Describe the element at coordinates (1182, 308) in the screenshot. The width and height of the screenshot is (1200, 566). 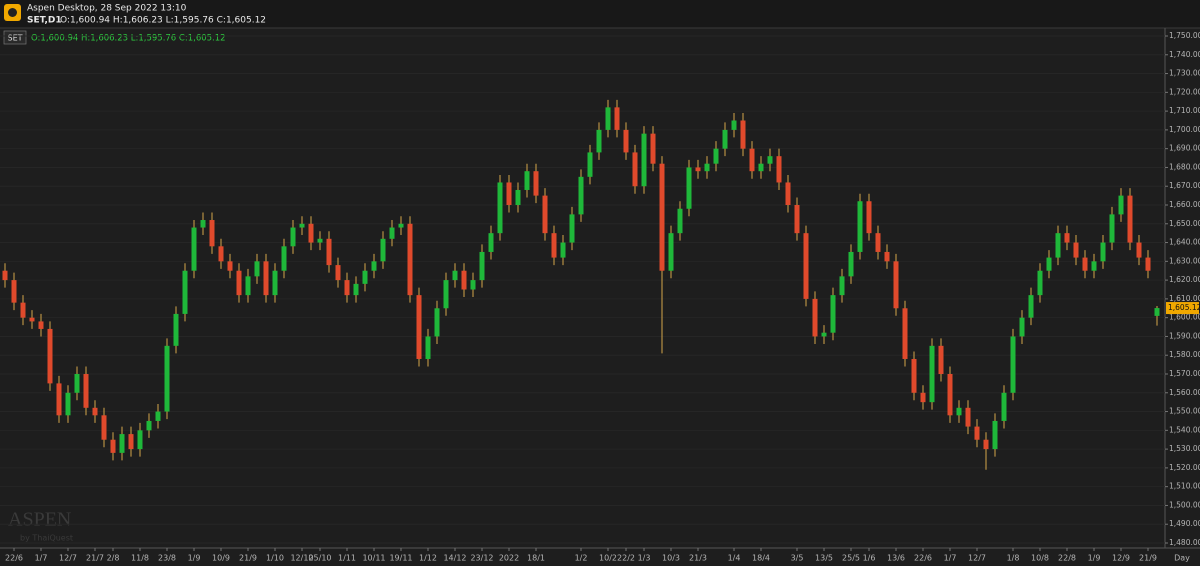
I see `last-price-box` at that location.